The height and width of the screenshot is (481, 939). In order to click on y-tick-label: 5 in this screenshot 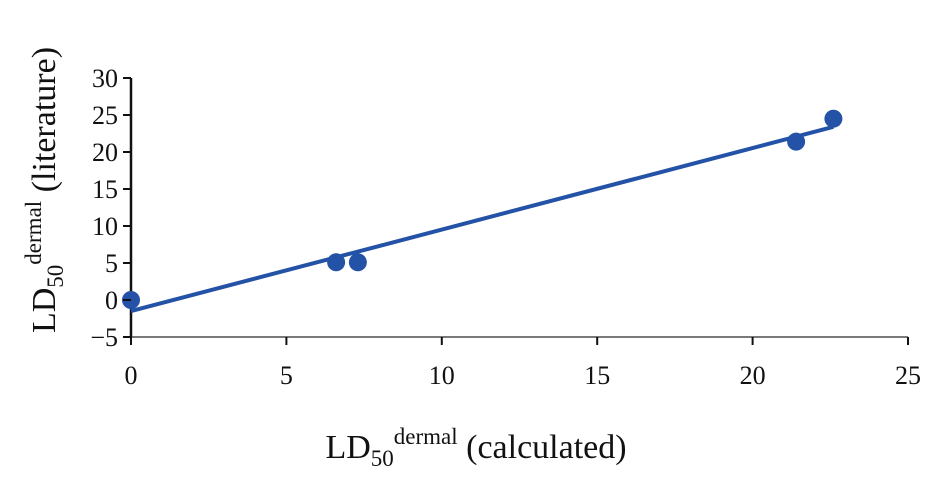, I will do `click(111, 263)`.